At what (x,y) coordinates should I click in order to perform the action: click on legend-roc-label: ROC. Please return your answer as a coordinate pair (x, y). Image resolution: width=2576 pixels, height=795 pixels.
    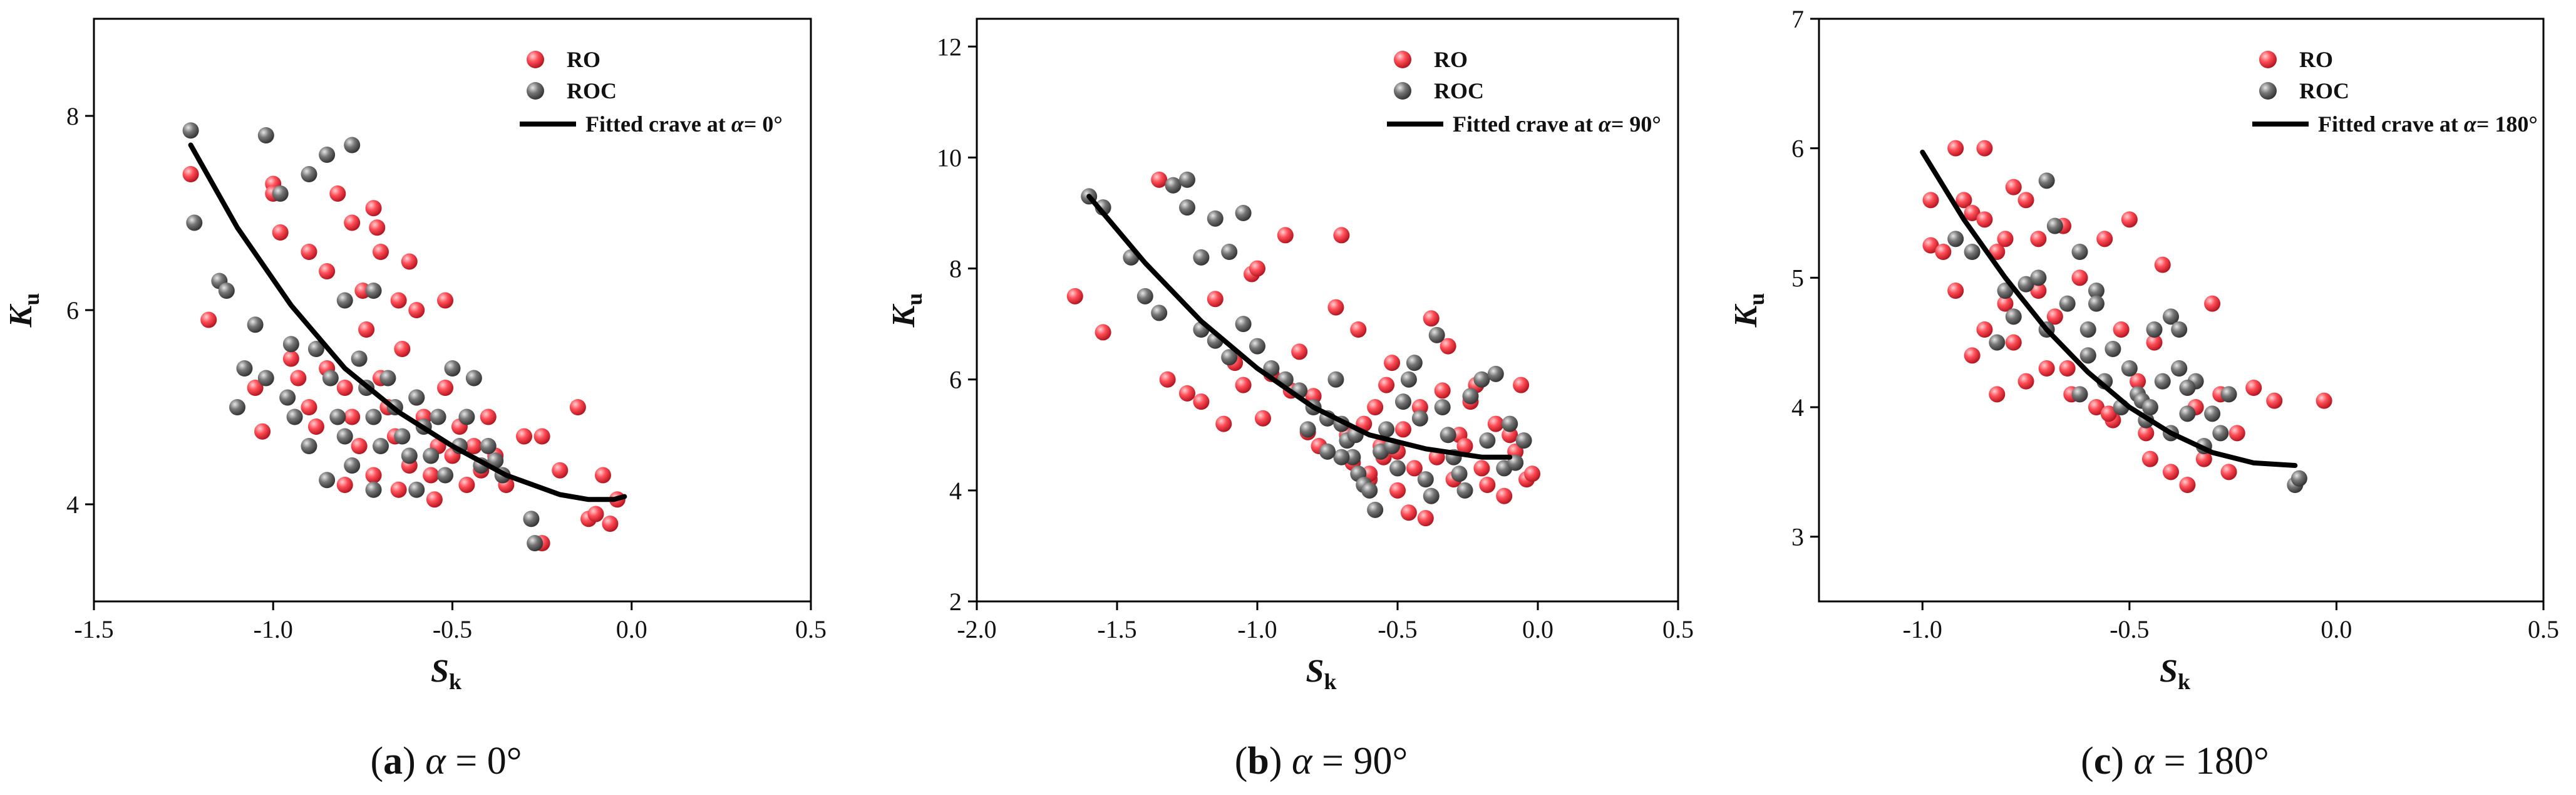
    Looking at the image, I should click on (592, 90).